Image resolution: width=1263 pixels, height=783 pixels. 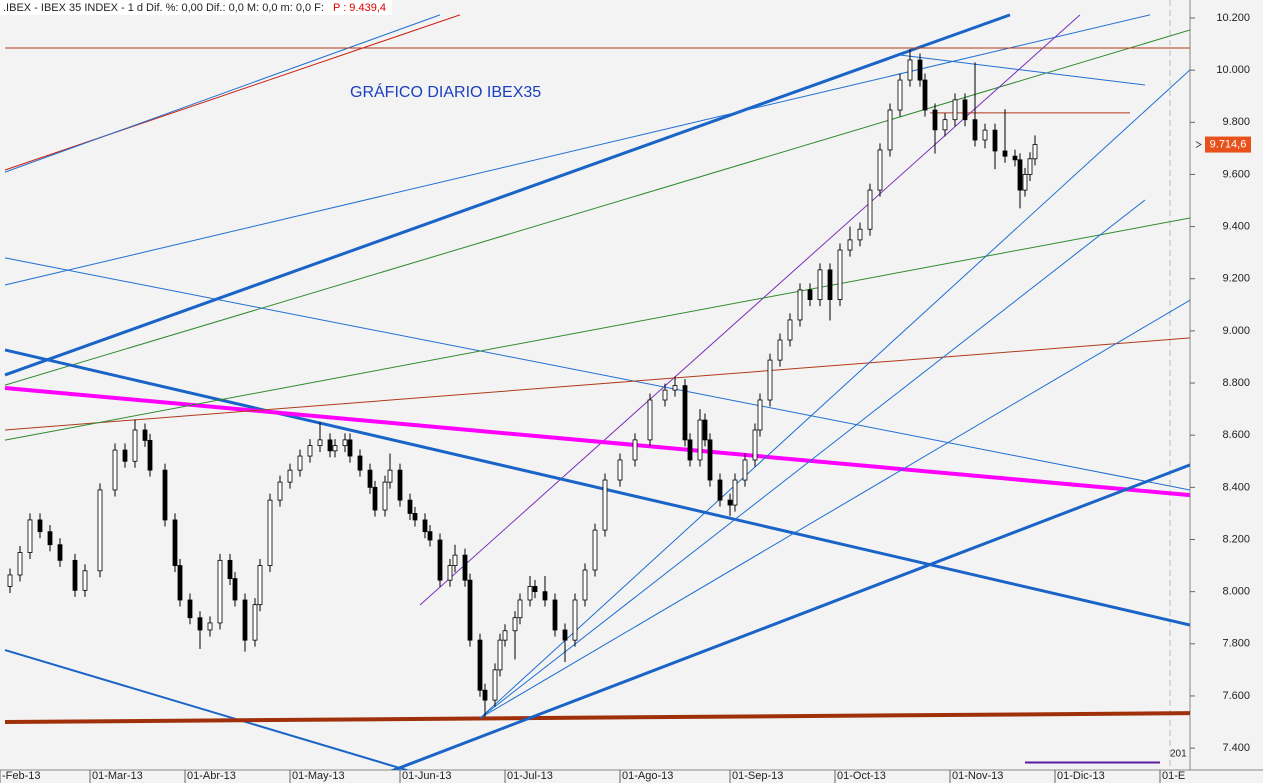 What do you see at coordinates (1236, 696) in the screenshot?
I see `y-tick-label: 7.600` at bounding box center [1236, 696].